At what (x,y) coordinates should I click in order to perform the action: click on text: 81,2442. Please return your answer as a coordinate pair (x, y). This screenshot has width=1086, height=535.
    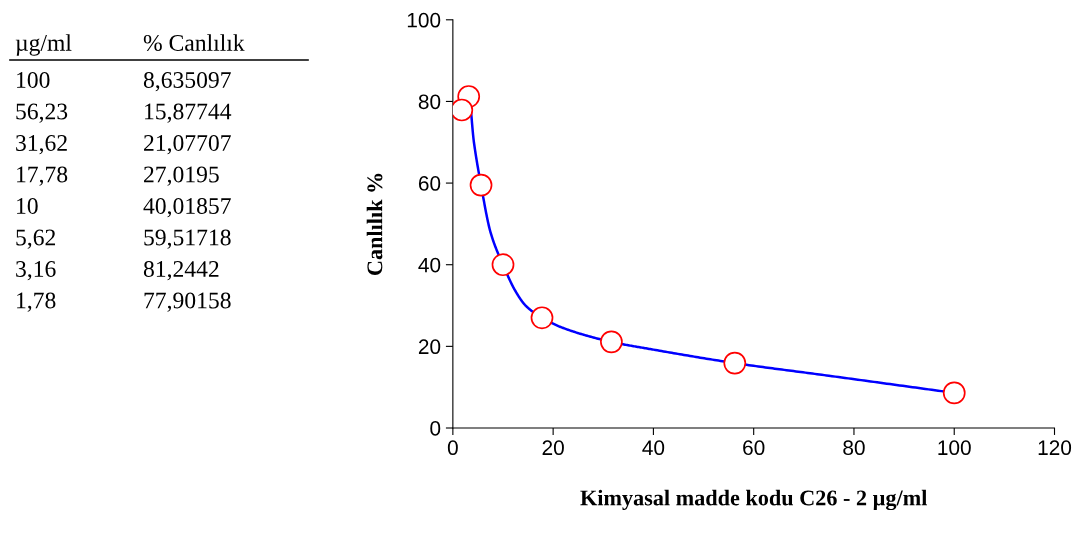
    Looking at the image, I should click on (181, 270).